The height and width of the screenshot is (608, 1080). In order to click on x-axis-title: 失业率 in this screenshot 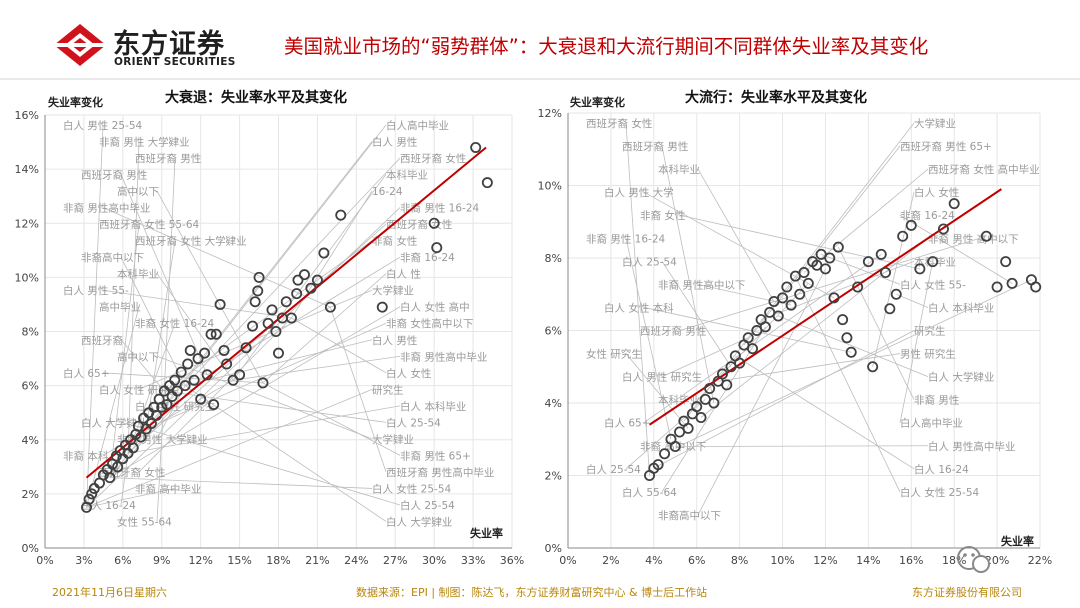, I will do `click(486, 533)`.